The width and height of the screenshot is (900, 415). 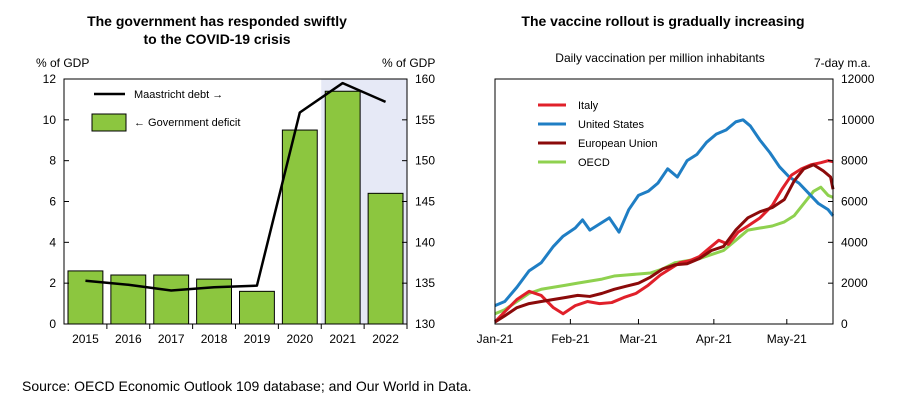 I want to click on vaccine-y-tick-label: 4000, so click(x=854, y=242).